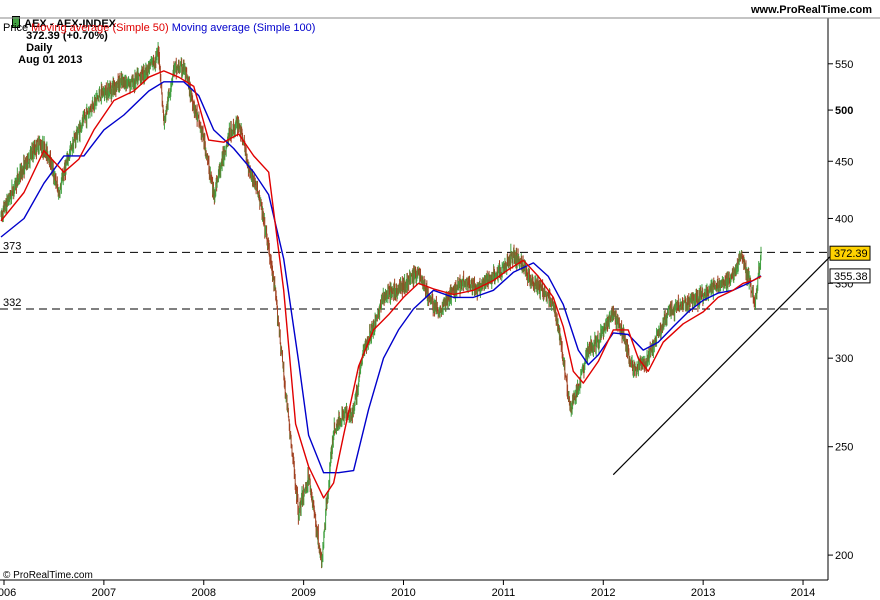  What do you see at coordinates (403, 593) in the screenshot?
I see `x-tick-label: 2010` at bounding box center [403, 593].